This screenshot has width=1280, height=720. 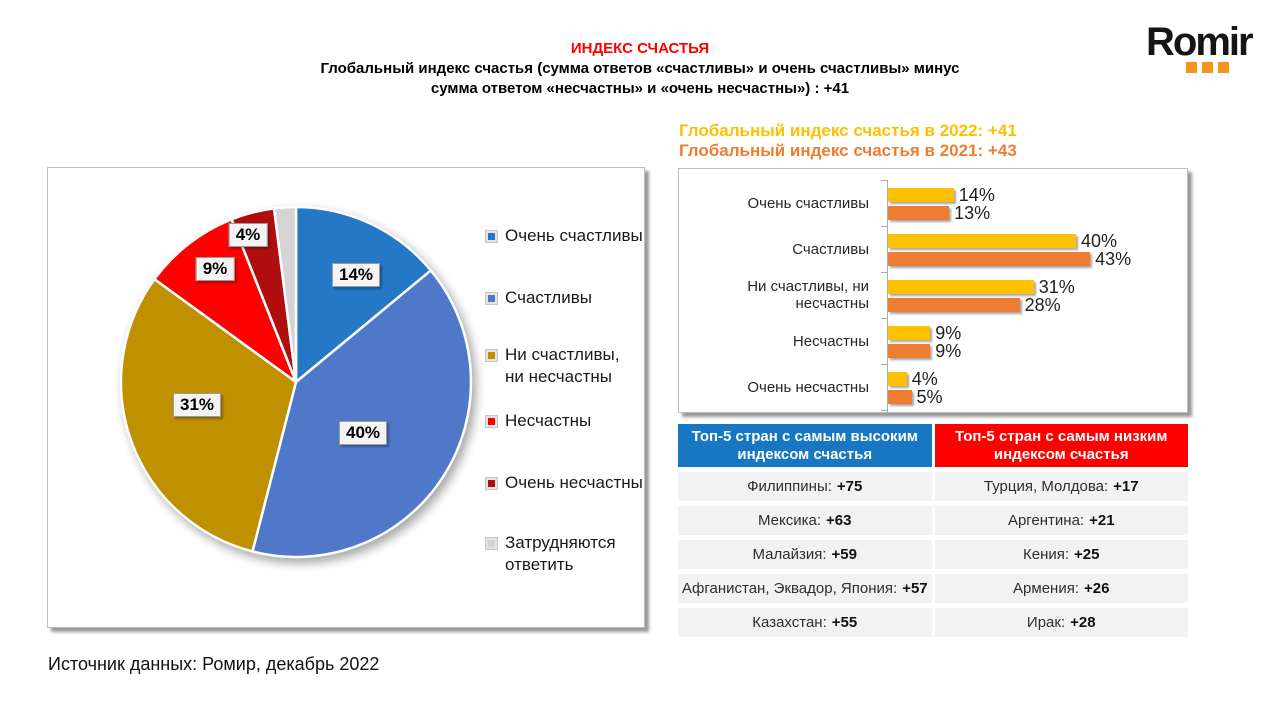 What do you see at coordinates (790, 520) in the screenshot?
I see `country-label: Мексика:` at bounding box center [790, 520].